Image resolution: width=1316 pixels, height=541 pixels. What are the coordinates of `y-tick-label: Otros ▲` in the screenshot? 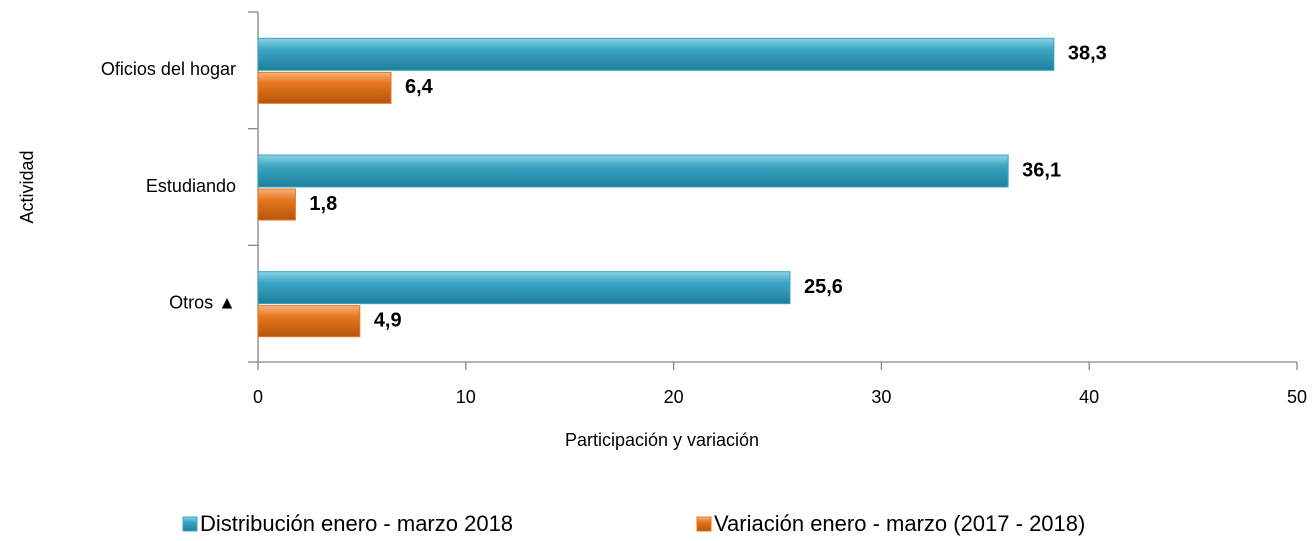 It's located at (202, 302).